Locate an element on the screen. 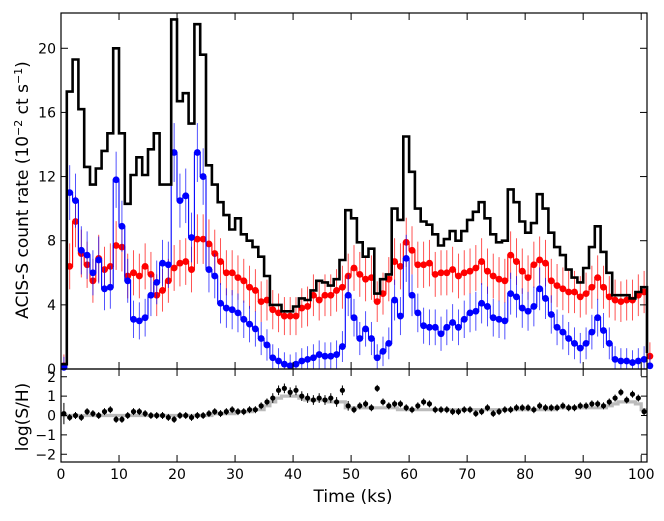  top-y-axis-label-part: −2 is located at coordinates (18, 128).